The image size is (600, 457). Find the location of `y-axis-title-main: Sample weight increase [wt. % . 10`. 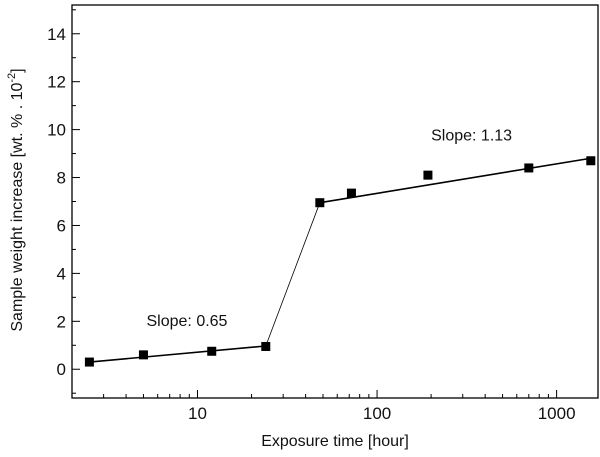

y-axis-title-main: Sample weight increase [wt. % . 10 is located at coordinates (17, 207).